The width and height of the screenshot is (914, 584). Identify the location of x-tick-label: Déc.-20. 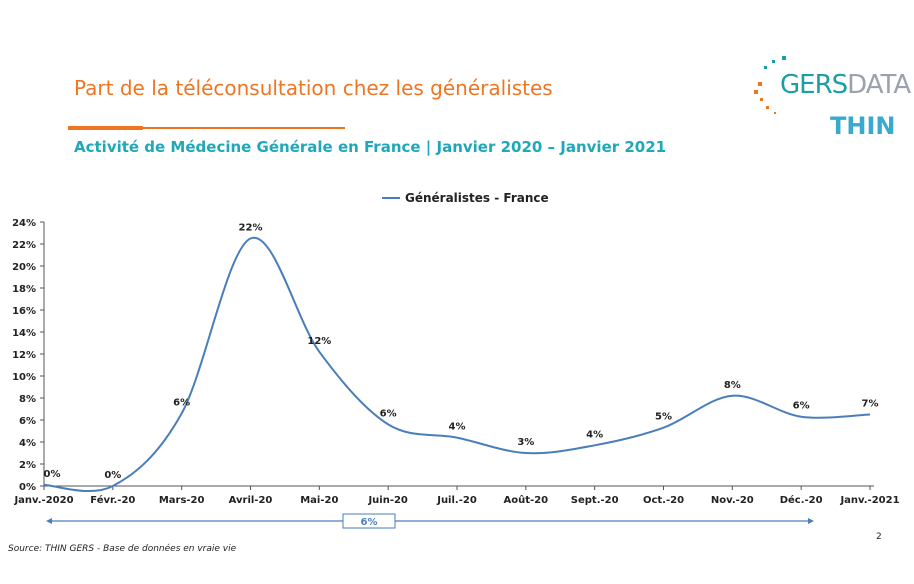
(801, 500).